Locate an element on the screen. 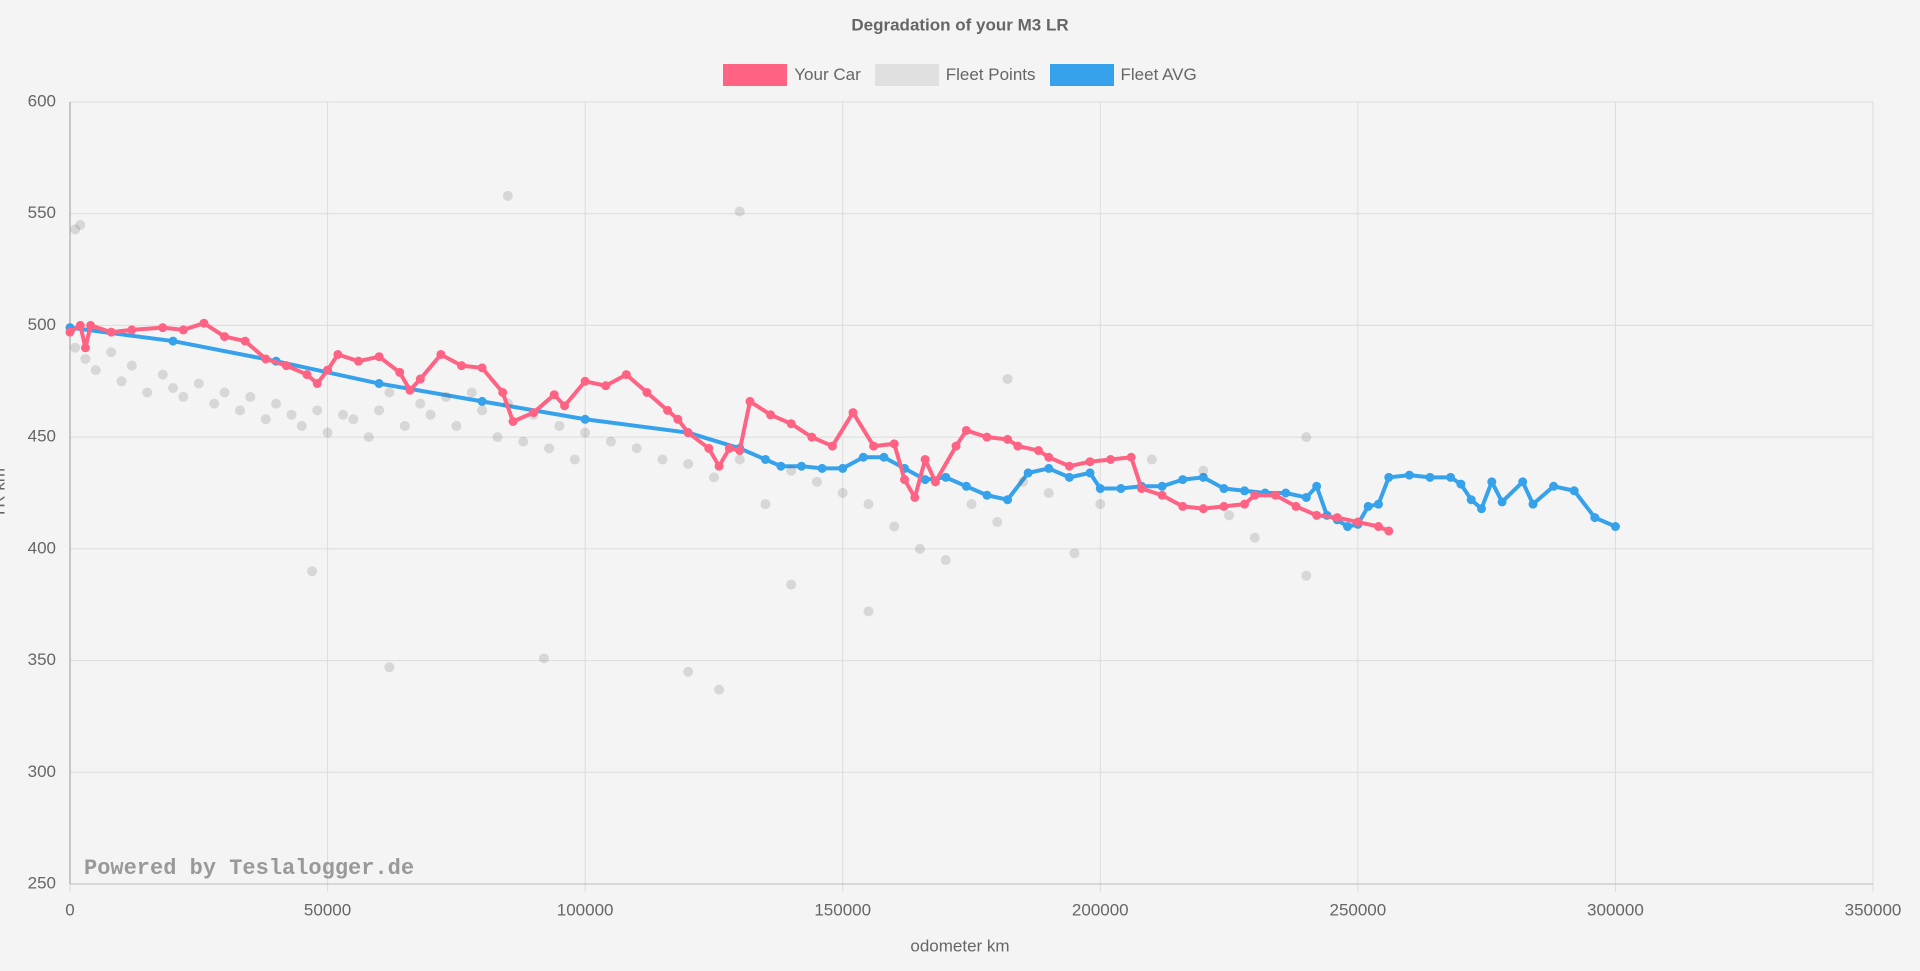 The image size is (1920, 971). x-tick-label: 50000 is located at coordinates (327, 909).